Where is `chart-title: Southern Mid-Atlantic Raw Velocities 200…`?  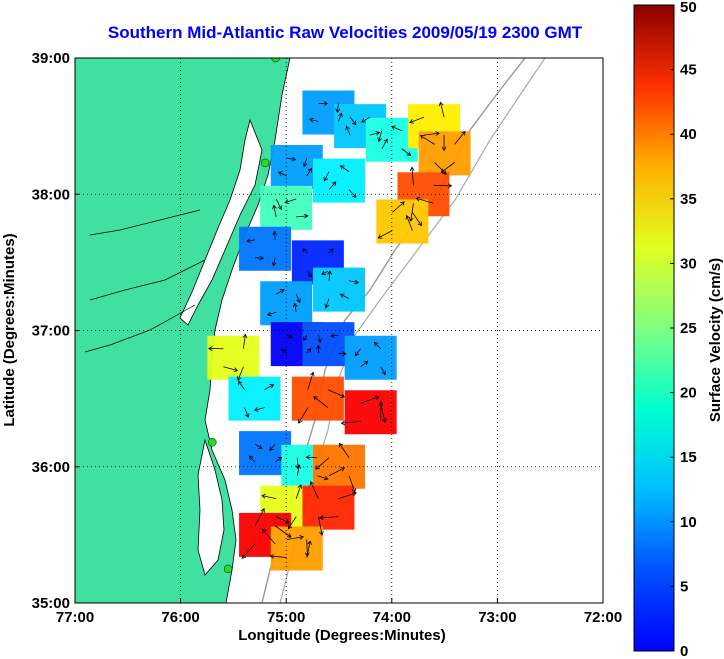 chart-title: Southern Mid-Atlantic Raw Velocities 200… is located at coordinates (345, 32).